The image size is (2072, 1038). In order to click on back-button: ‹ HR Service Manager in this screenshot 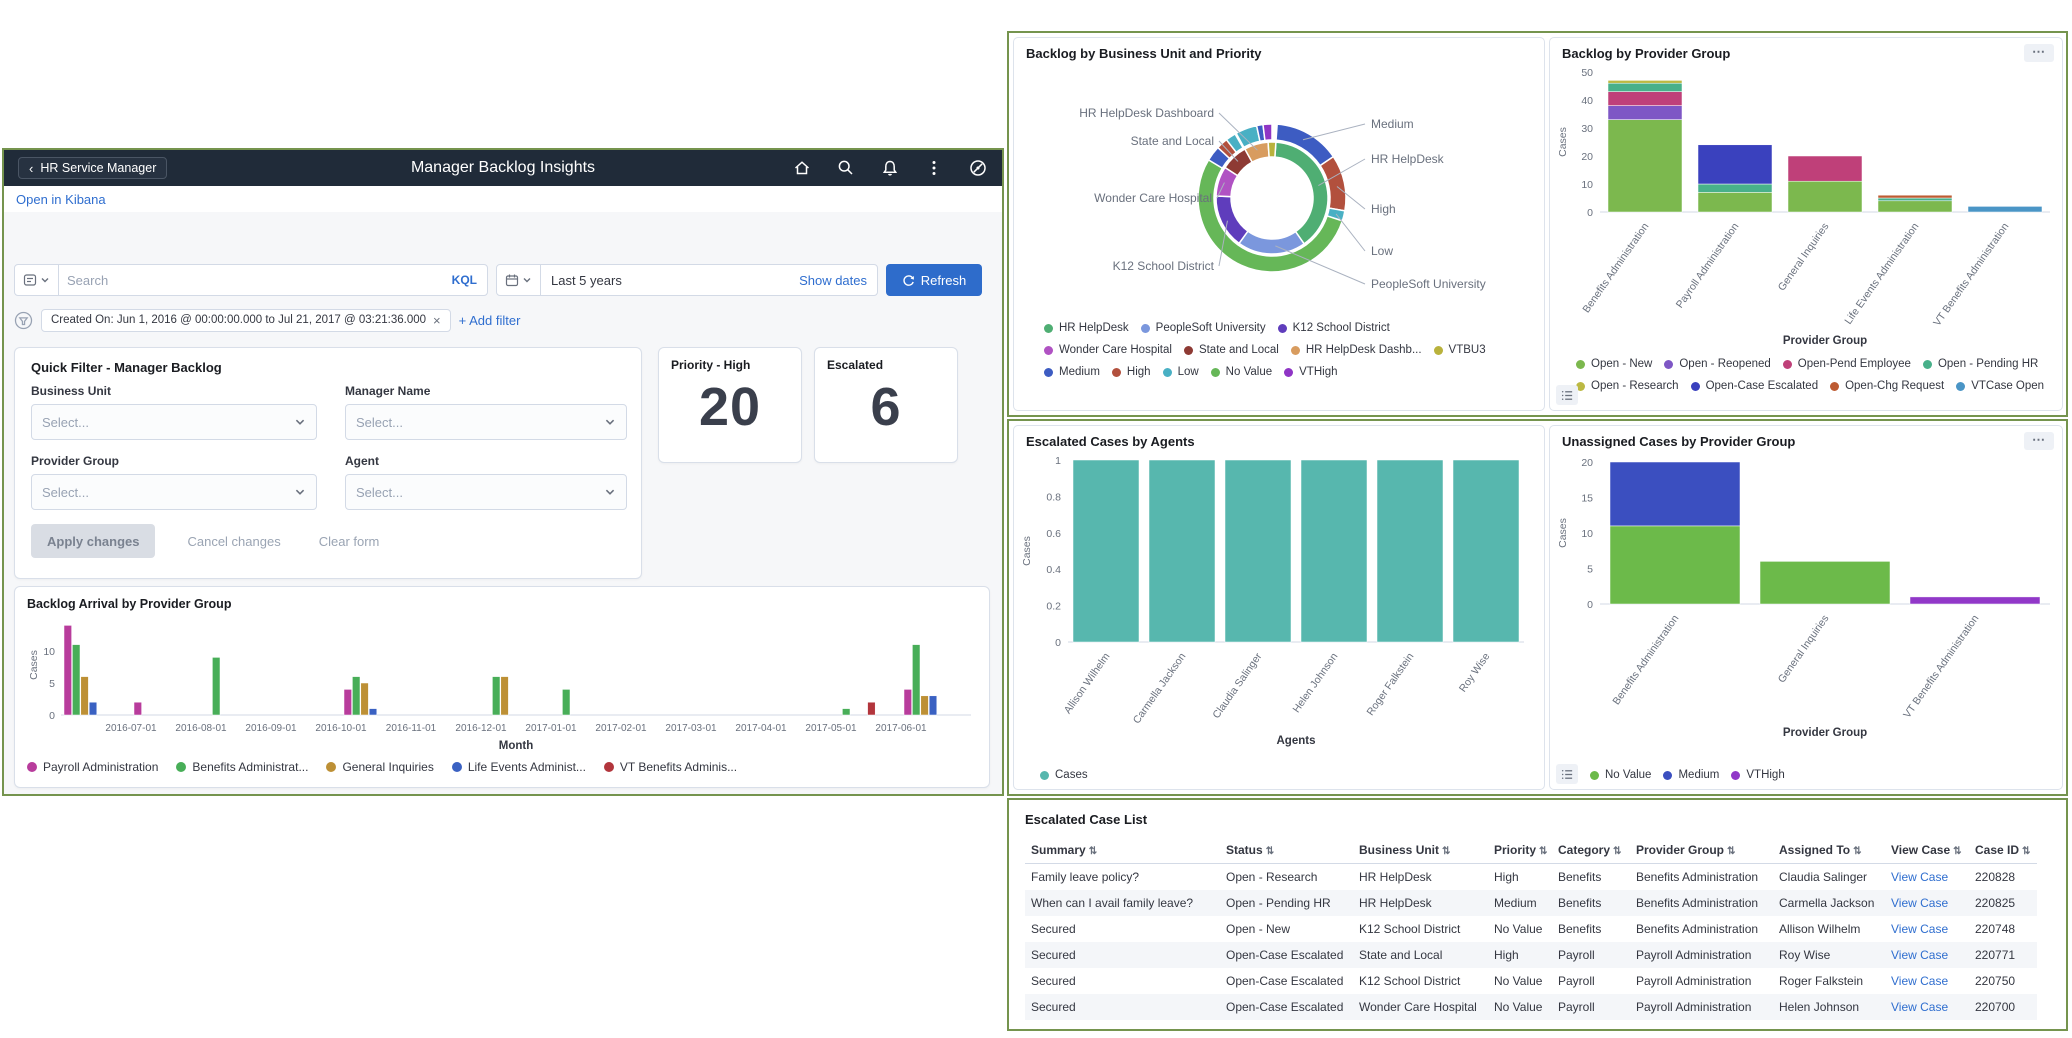, I will do `click(93, 168)`.